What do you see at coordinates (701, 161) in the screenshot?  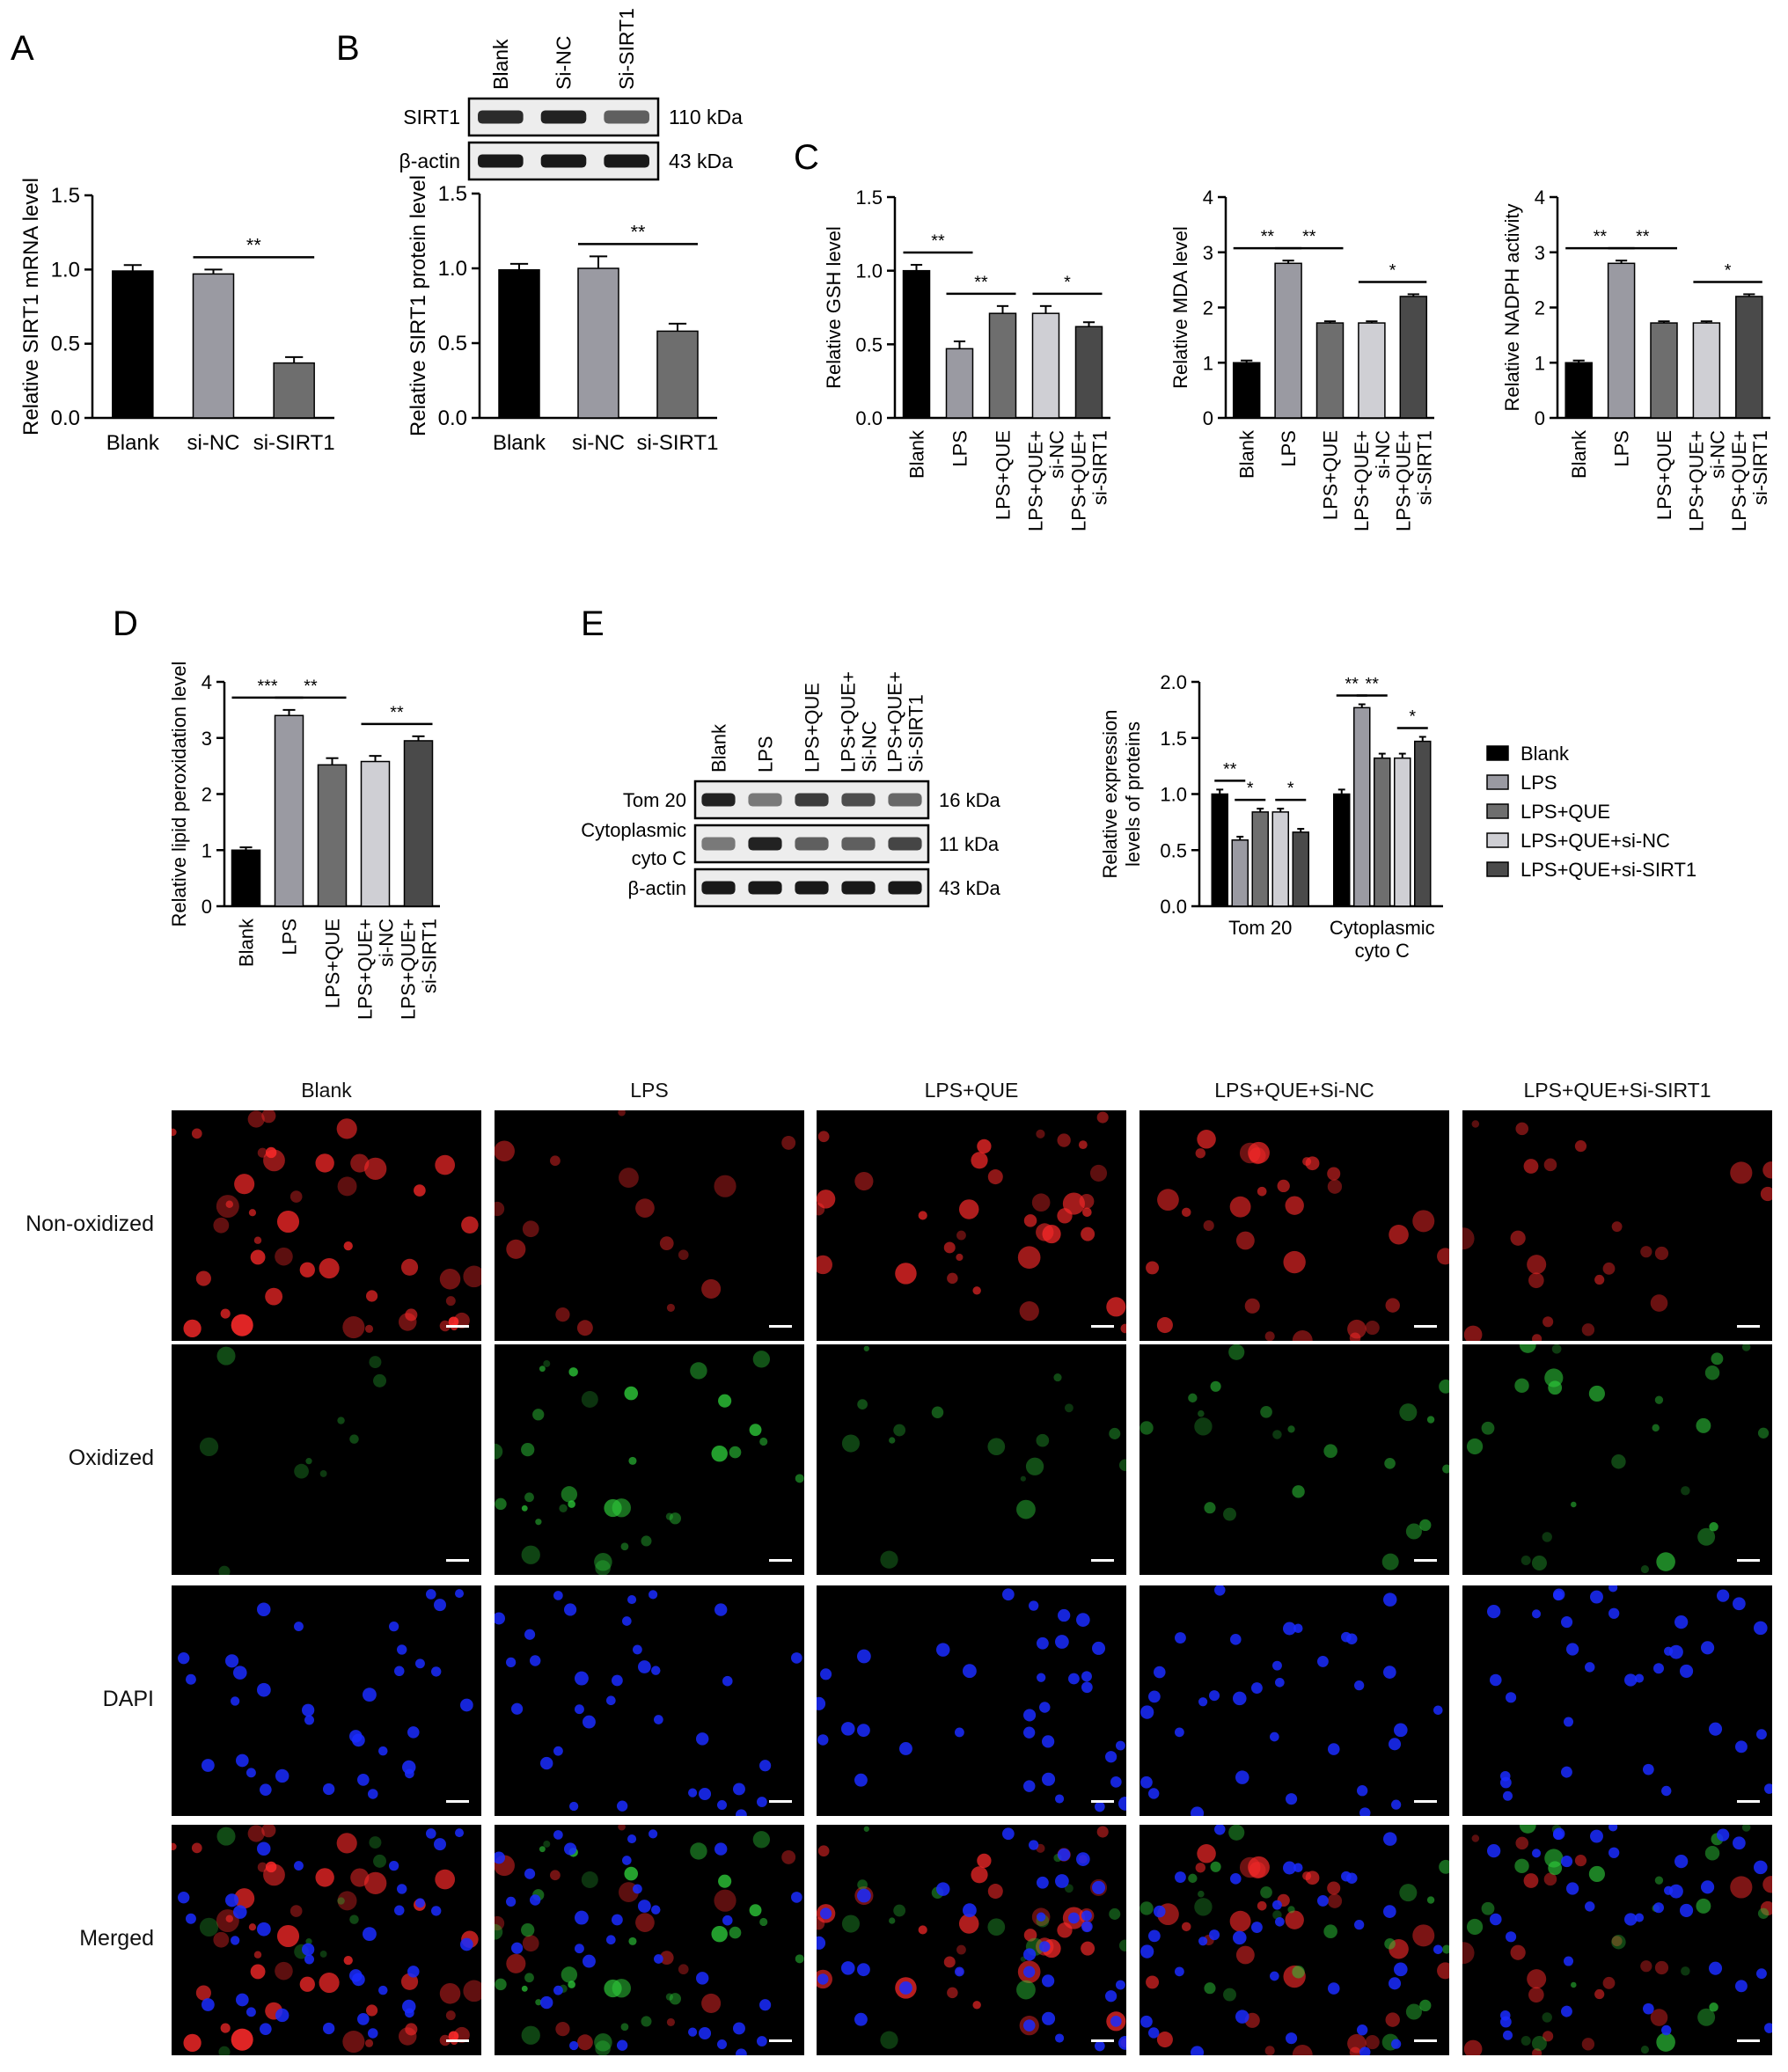 I see `blot-kda-label: 43 kDa` at bounding box center [701, 161].